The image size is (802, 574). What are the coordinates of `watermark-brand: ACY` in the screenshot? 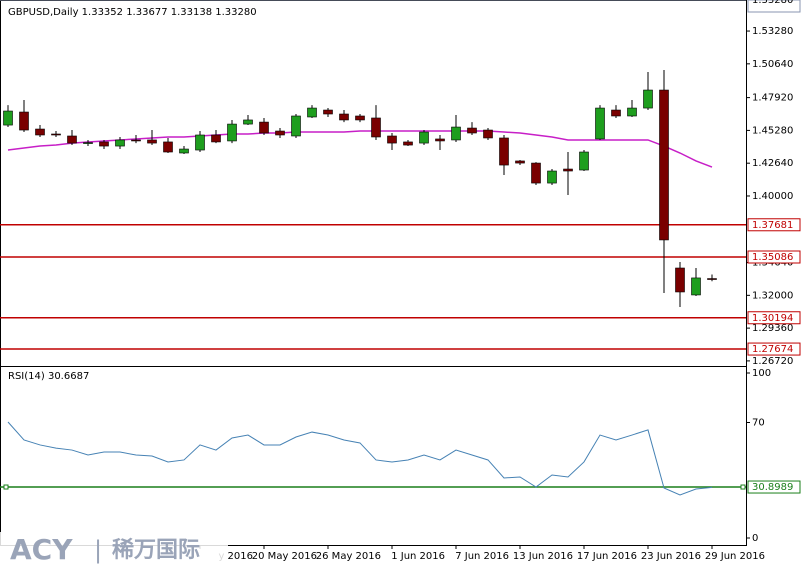 It's located at (41, 549).